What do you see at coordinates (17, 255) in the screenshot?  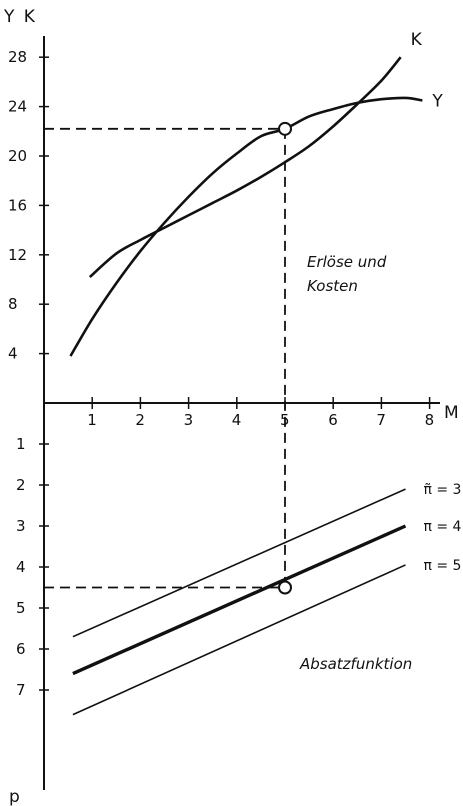 I see `y-tick-label: 12` at bounding box center [17, 255].